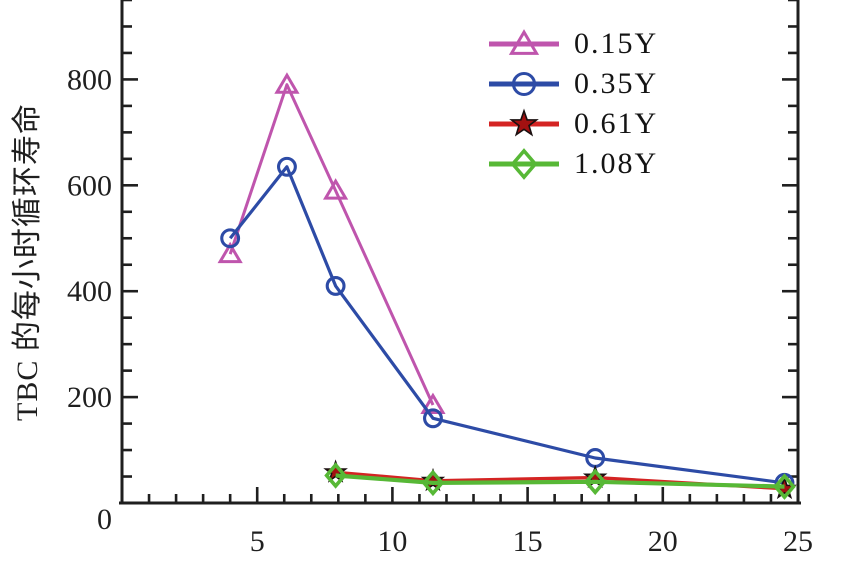 This screenshot has height=565, width=847. What do you see at coordinates (572, 84) in the screenshot?
I see `legend-item-035Y: 0.35Y` at bounding box center [572, 84].